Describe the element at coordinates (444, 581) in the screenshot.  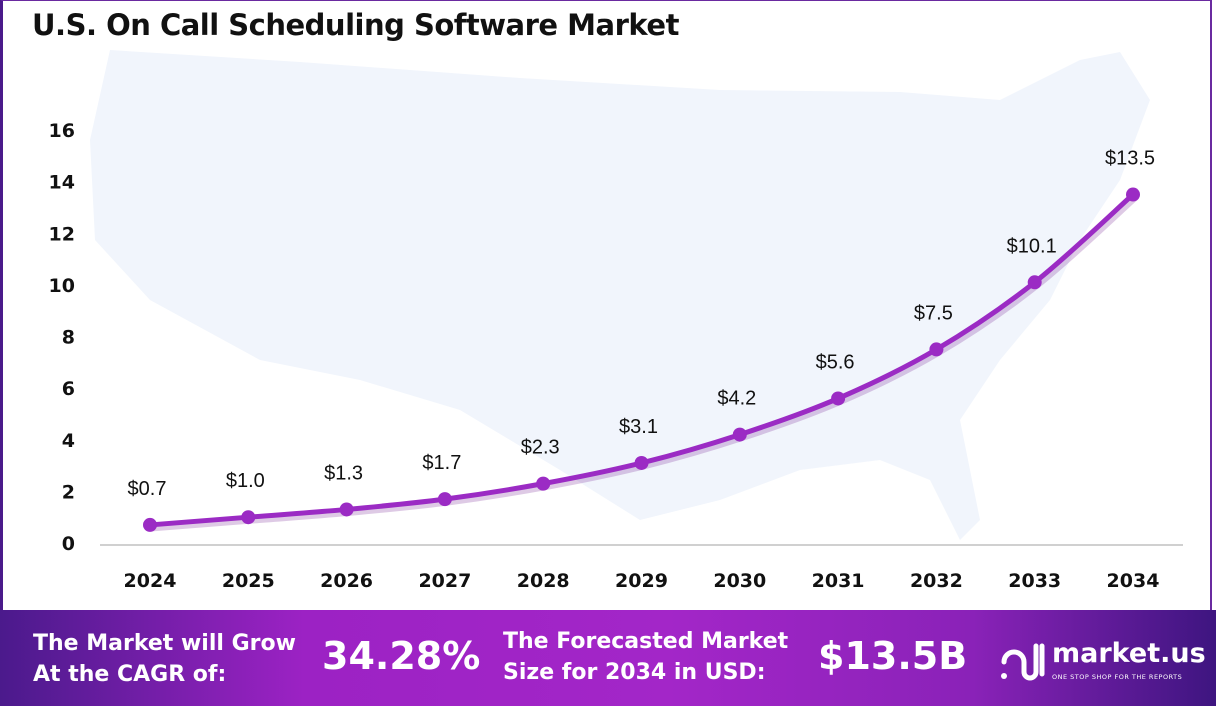
I see `x-tick-label: 2027` at that location.